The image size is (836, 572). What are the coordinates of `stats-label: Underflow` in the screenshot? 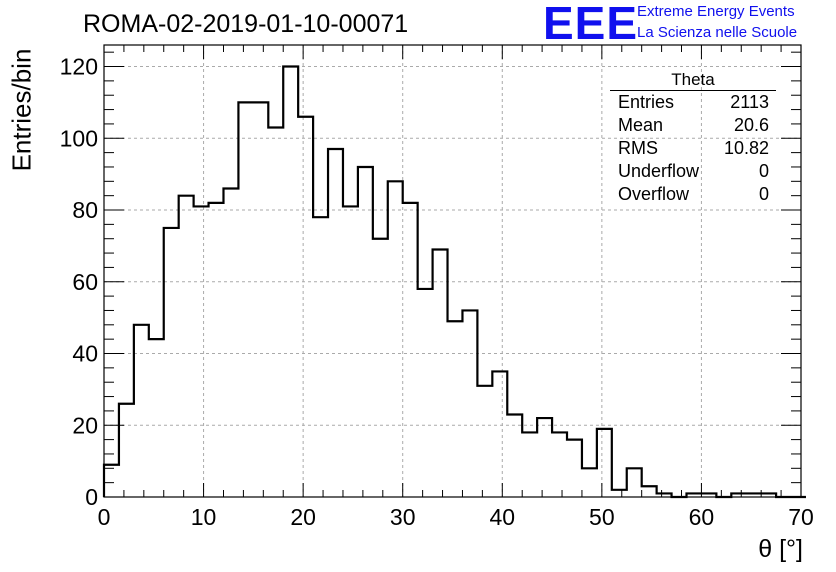 It's located at (659, 171).